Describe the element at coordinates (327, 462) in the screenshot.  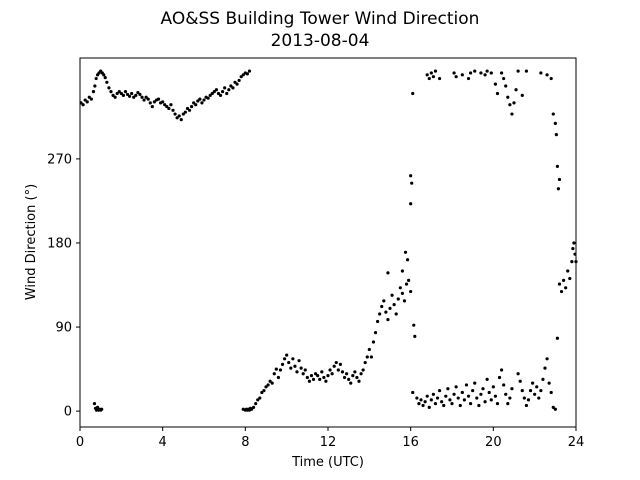
I see `x-axis-label: Time (UTC)` at that location.